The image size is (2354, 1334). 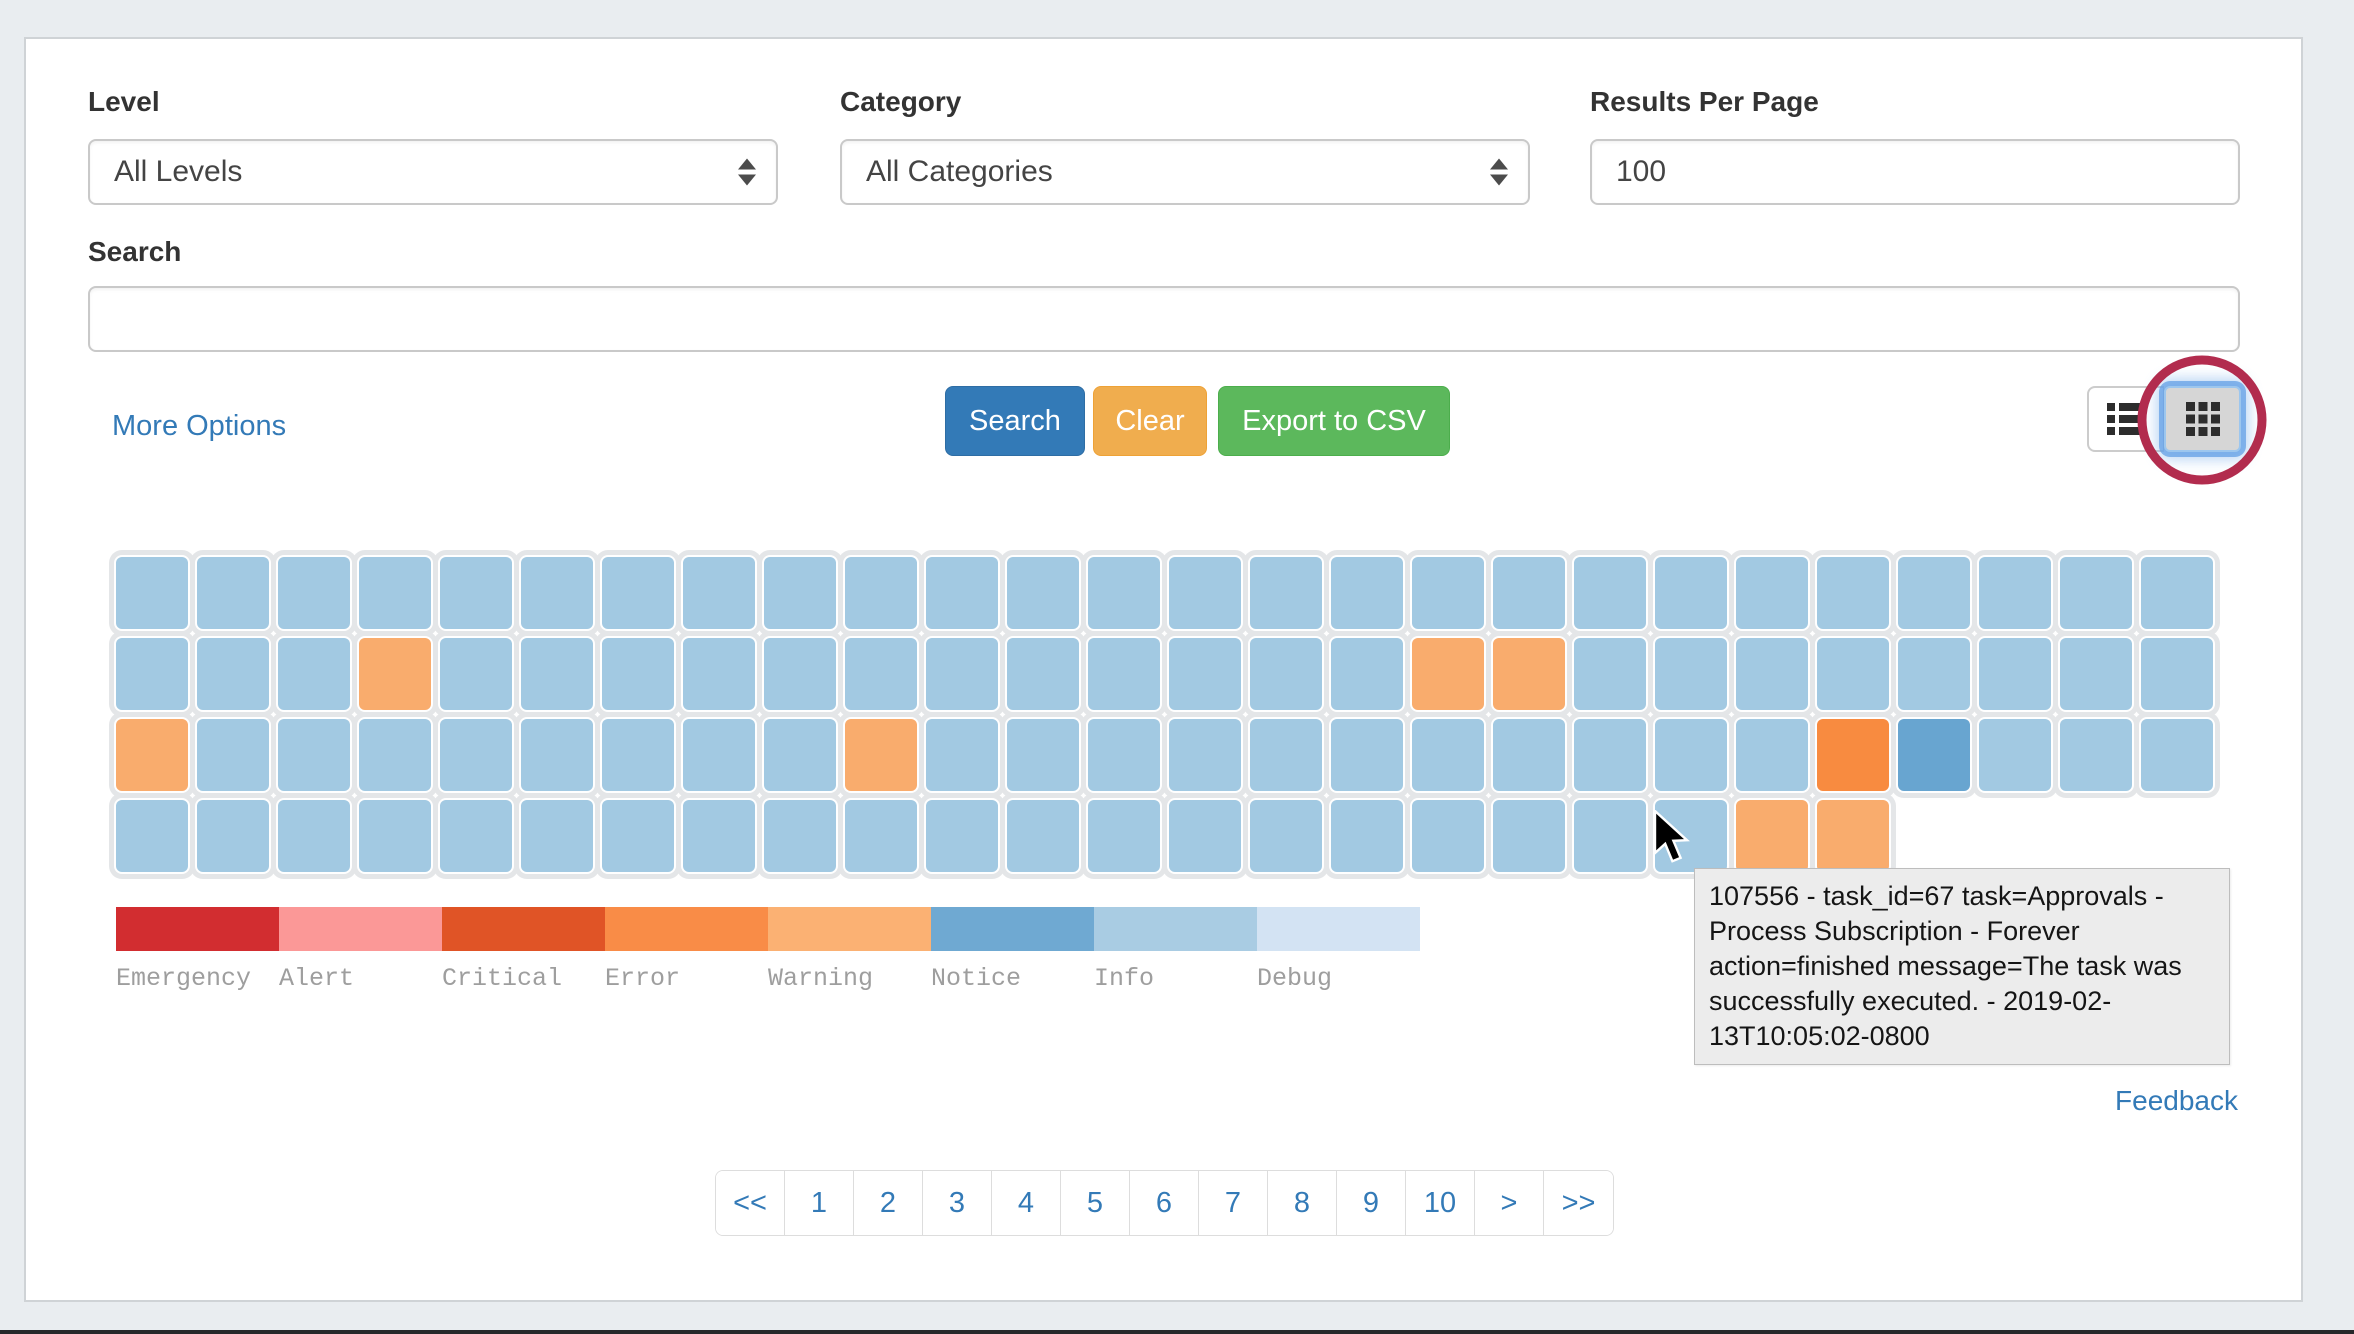 What do you see at coordinates (1915, 172) in the screenshot?
I see `results-per-page-input` at bounding box center [1915, 172].